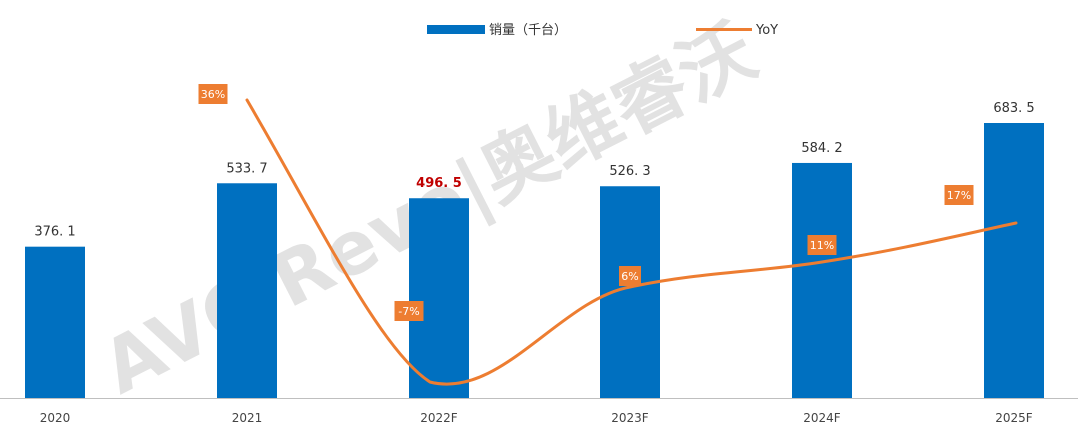 The width and height of the screenshot is (1078, 432). I want to click on bar-value-label-2020: 376. 1, so click(54, 232).